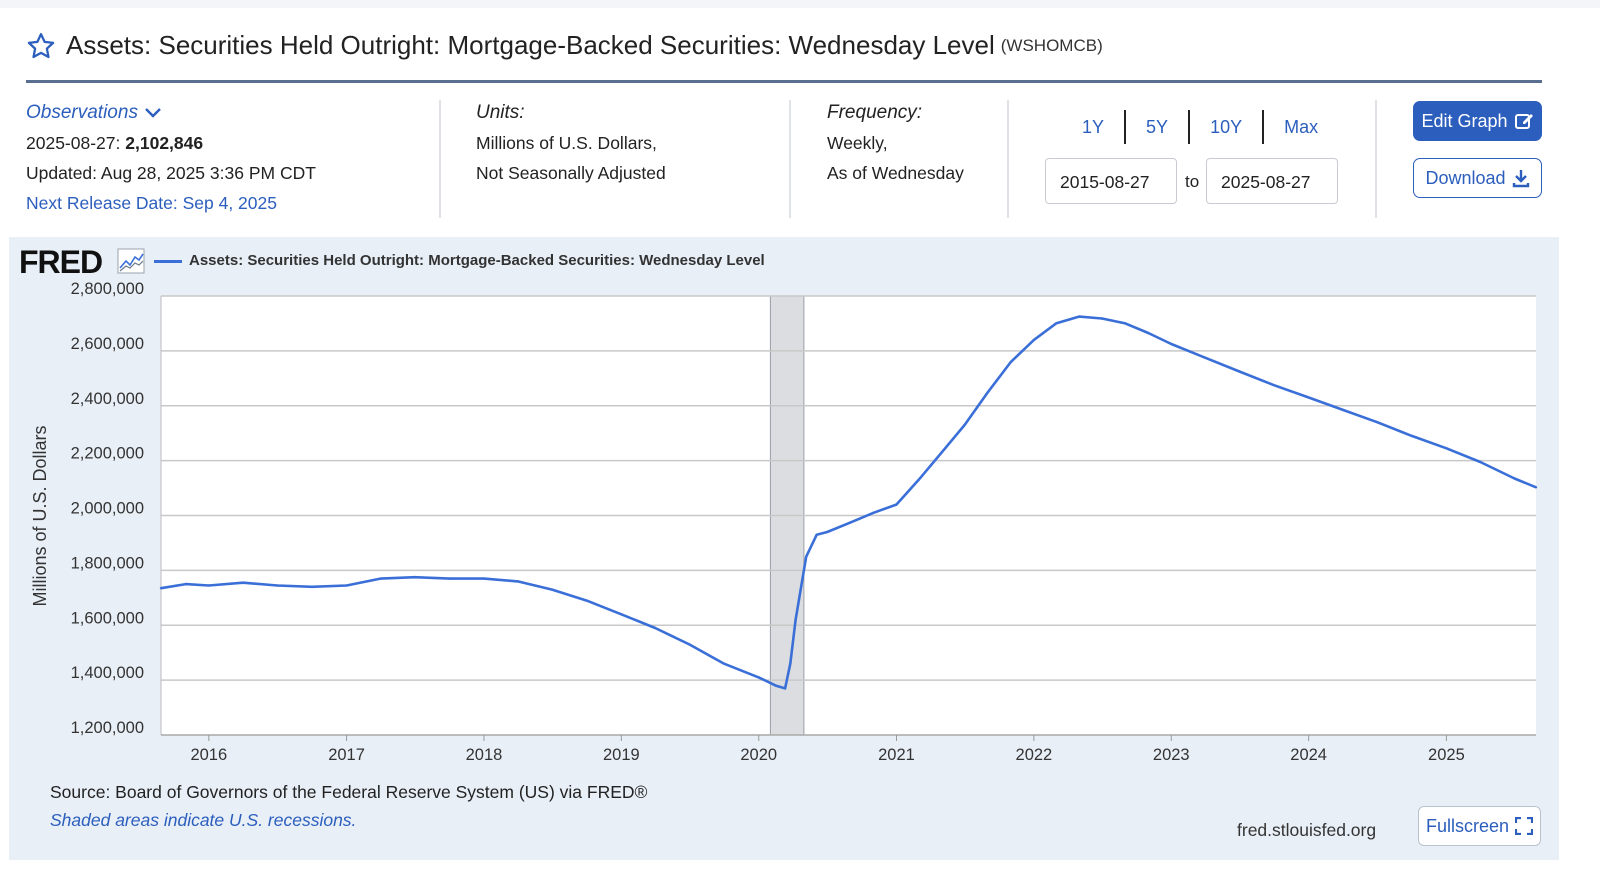 Image resolution: width=1600 pixels, height=878 pixels. I want to click on y-tick-label: 1,800,000, so click(107, 563).